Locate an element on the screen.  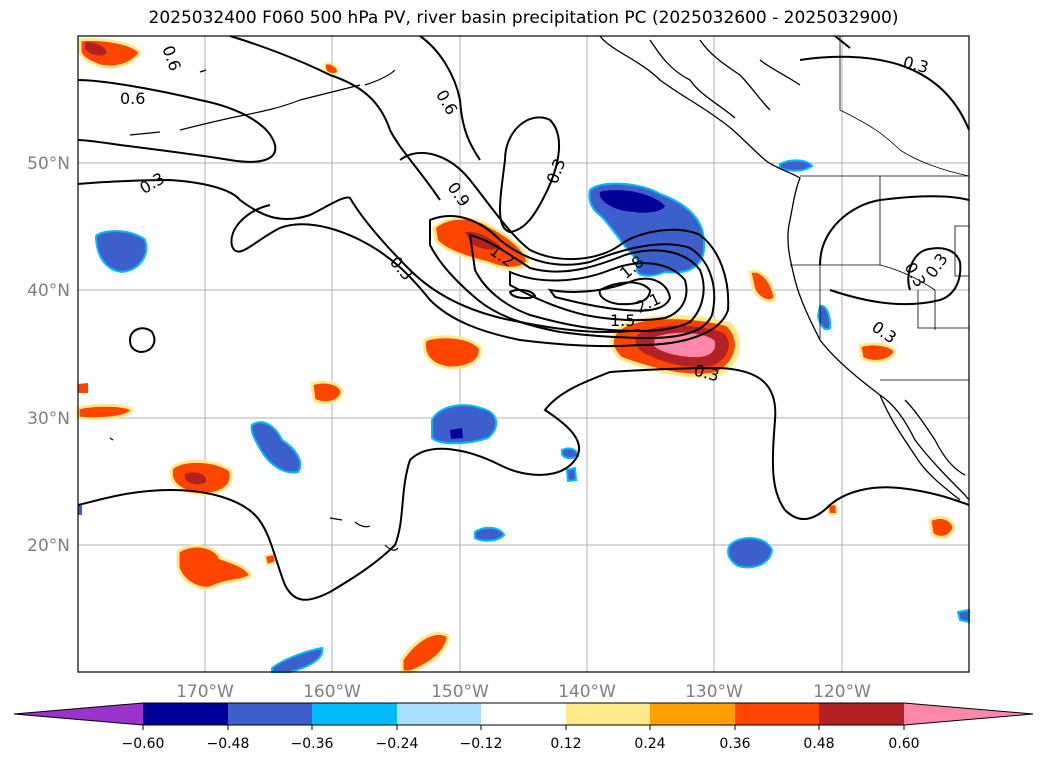
precip-blob-e is located at coordinates (105, 412).